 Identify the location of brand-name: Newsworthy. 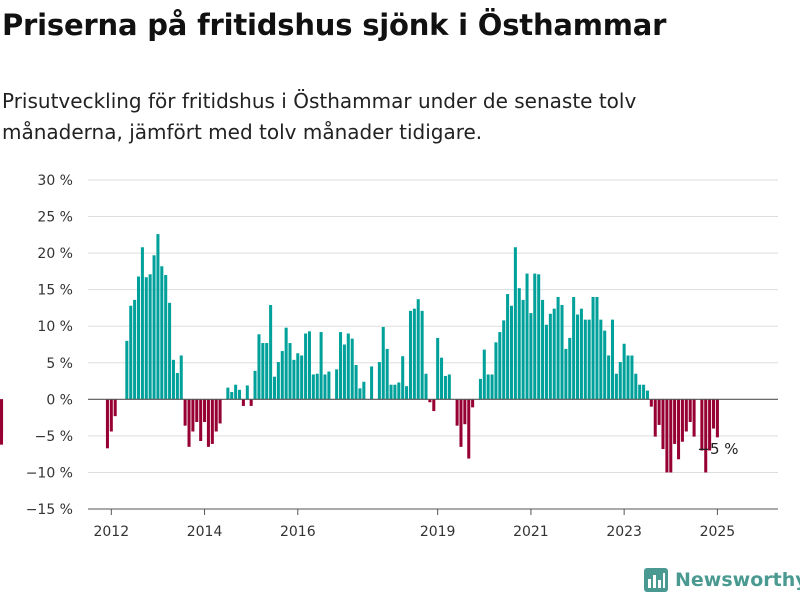
(737, 580).